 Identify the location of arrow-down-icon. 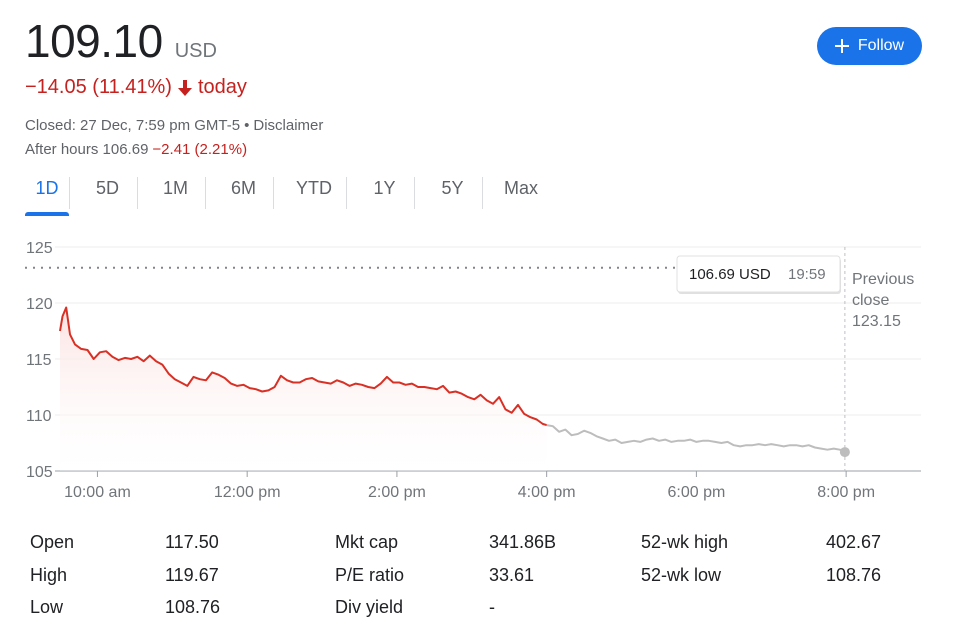
(184, 88).